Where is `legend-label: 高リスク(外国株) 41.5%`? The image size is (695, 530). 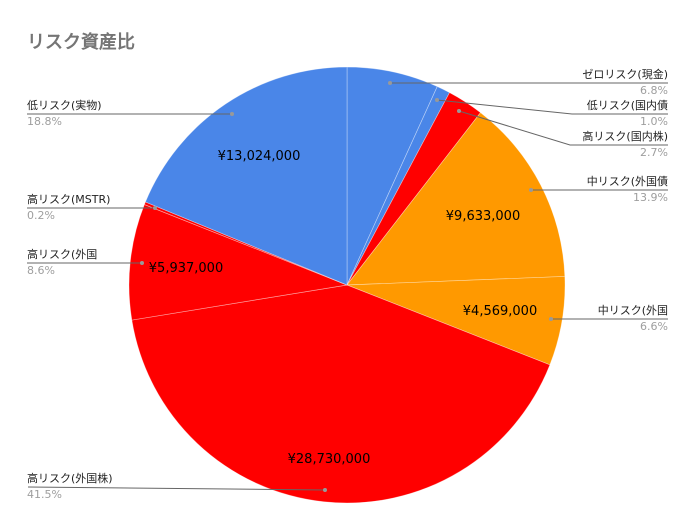
legend-label: 高リスク(外国株) 41.5% is located at coordinates (70, 487).